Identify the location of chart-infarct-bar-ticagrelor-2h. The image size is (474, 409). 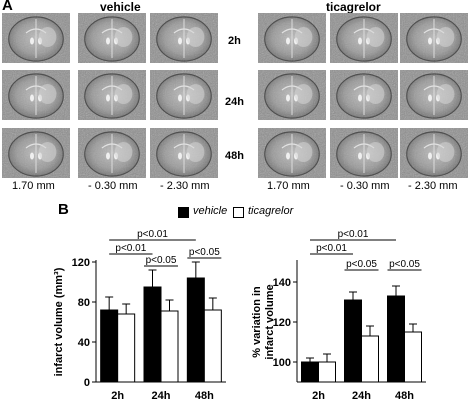
(126, 348).